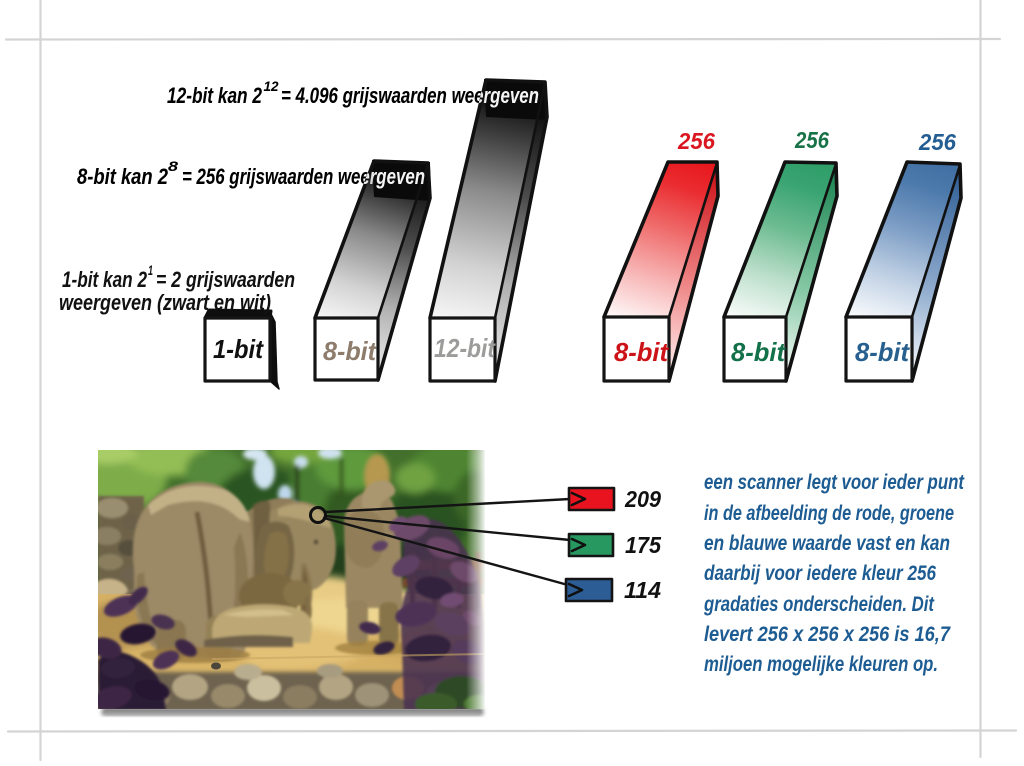  I want to click on svg-text: 209, so click(642, 499).